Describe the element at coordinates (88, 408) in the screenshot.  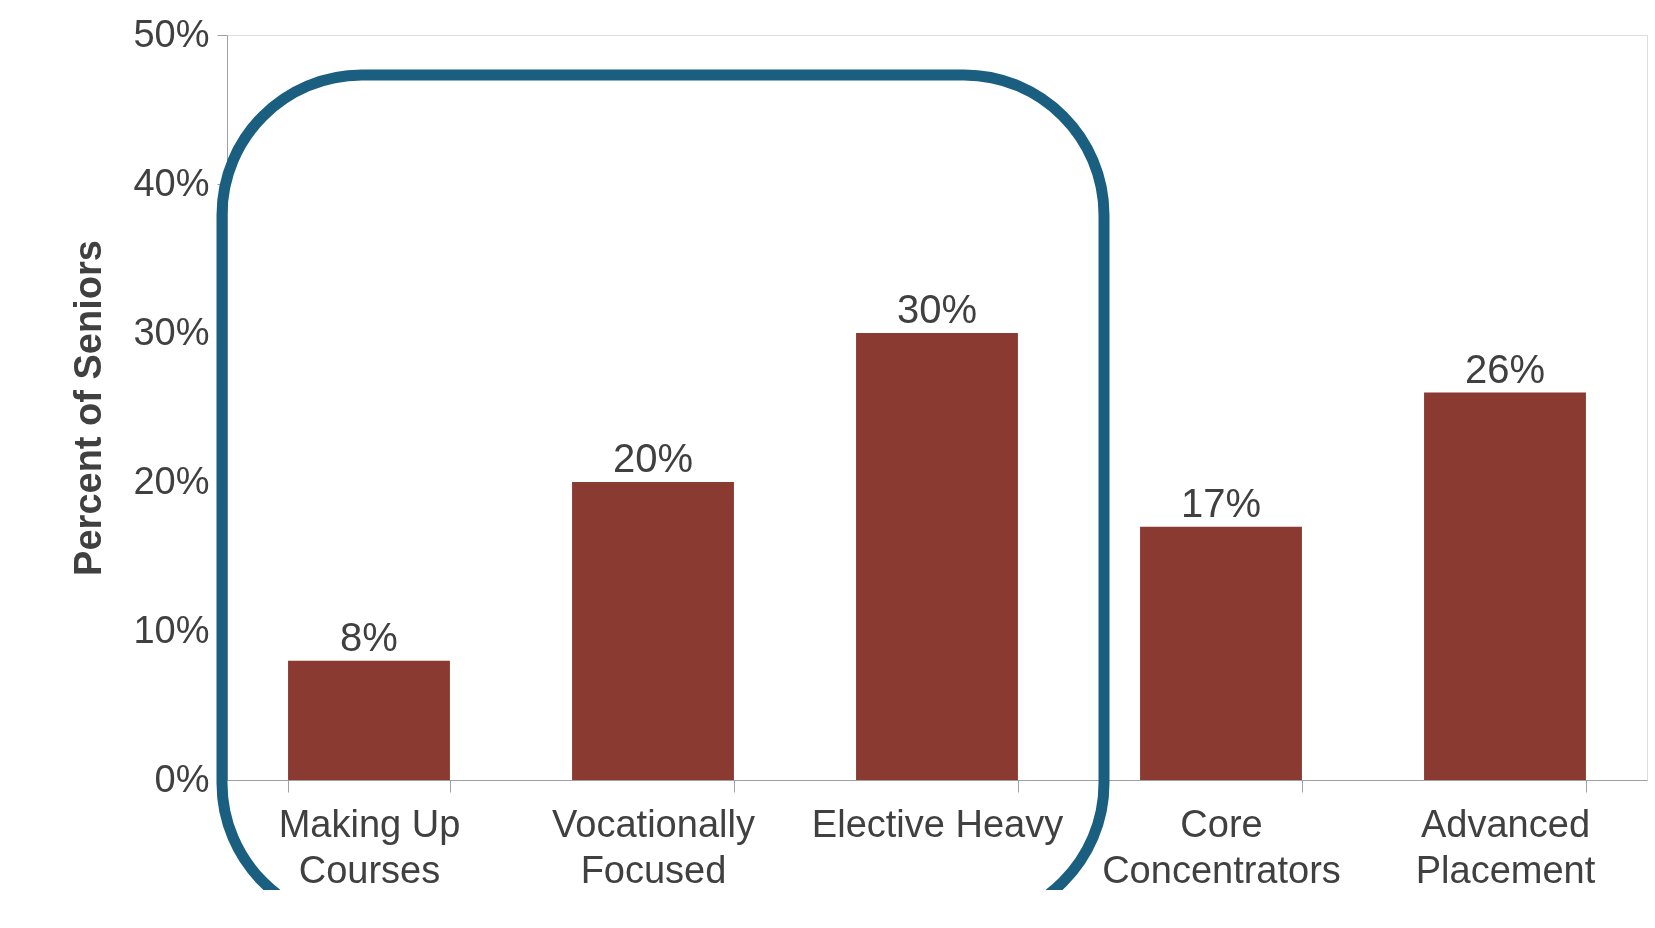
I see `y-axis-title: Percent of Seniors` at that location.